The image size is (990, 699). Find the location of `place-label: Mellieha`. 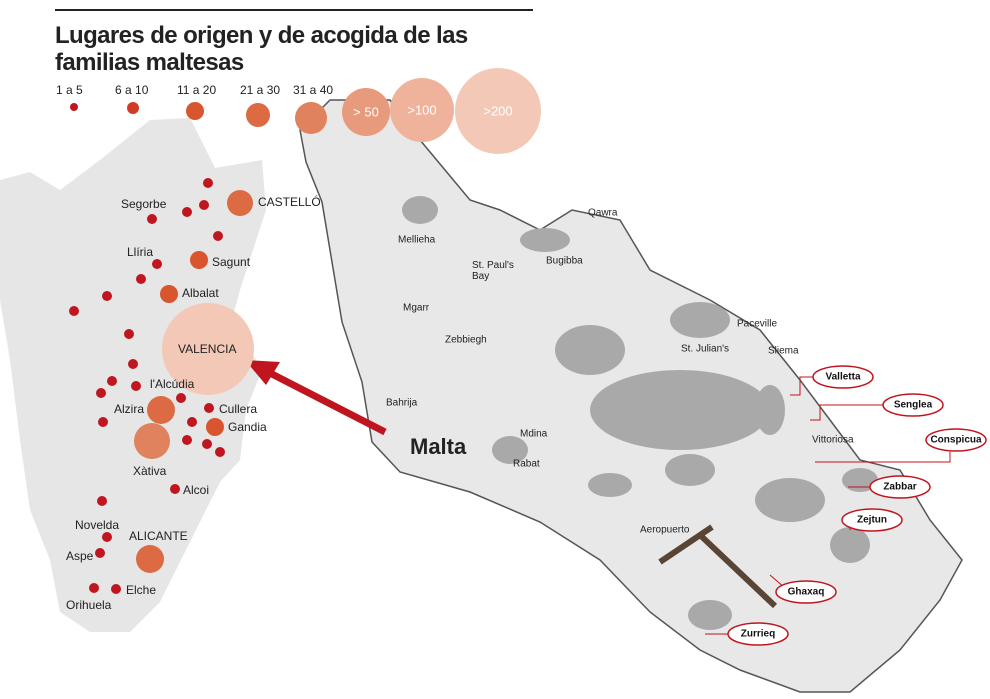

place-label: Mellieha is located at coordinates (417, 240).